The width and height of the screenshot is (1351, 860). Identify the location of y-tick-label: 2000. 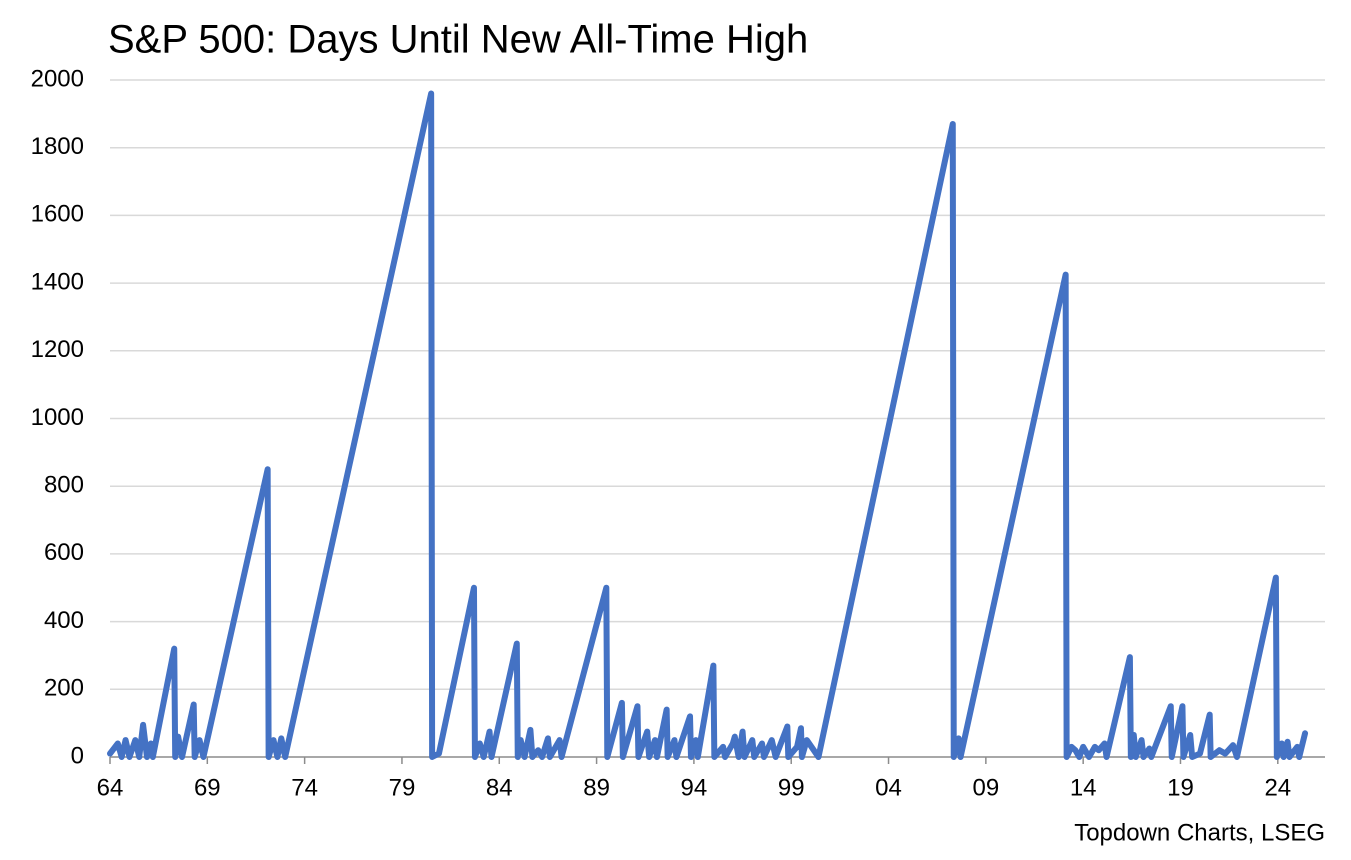
(57, 78).